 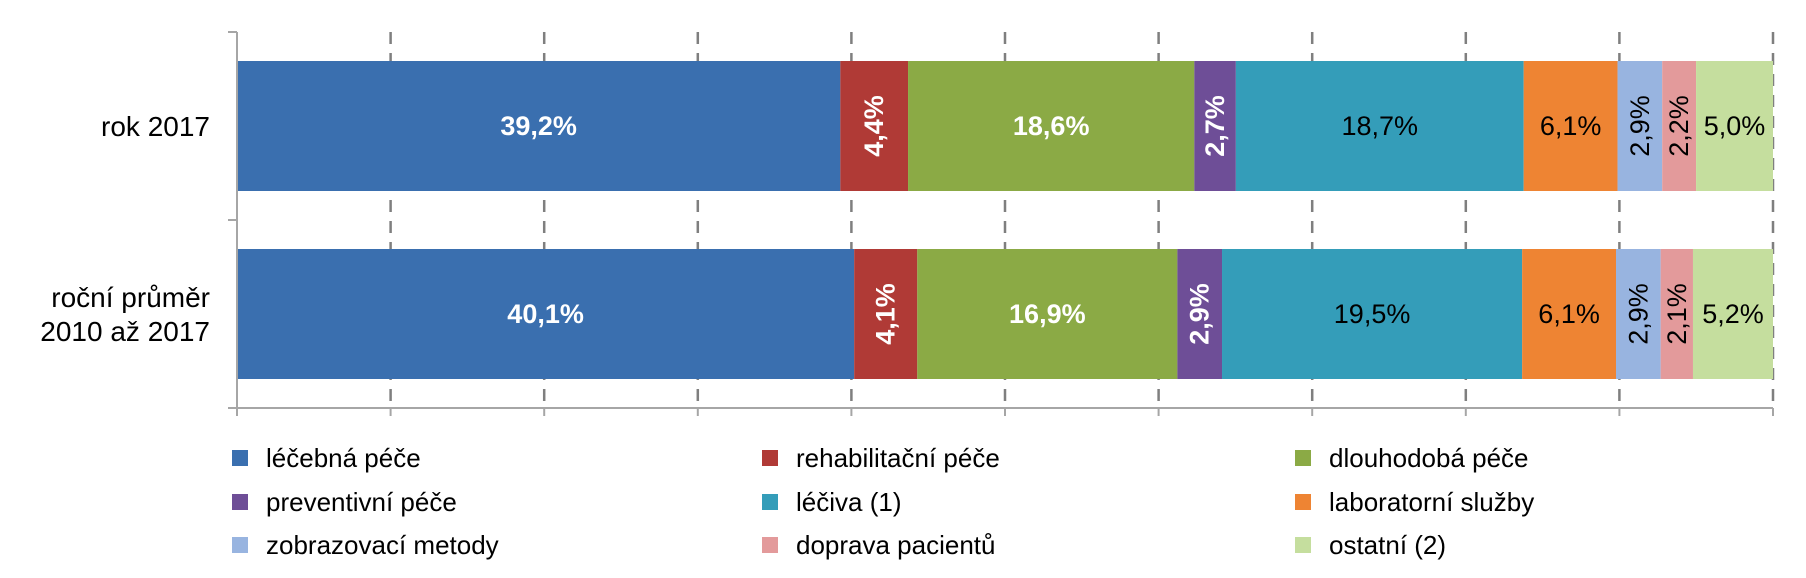 I want to click on legend-label: doprava pacientů, so click(x=895, y=545).